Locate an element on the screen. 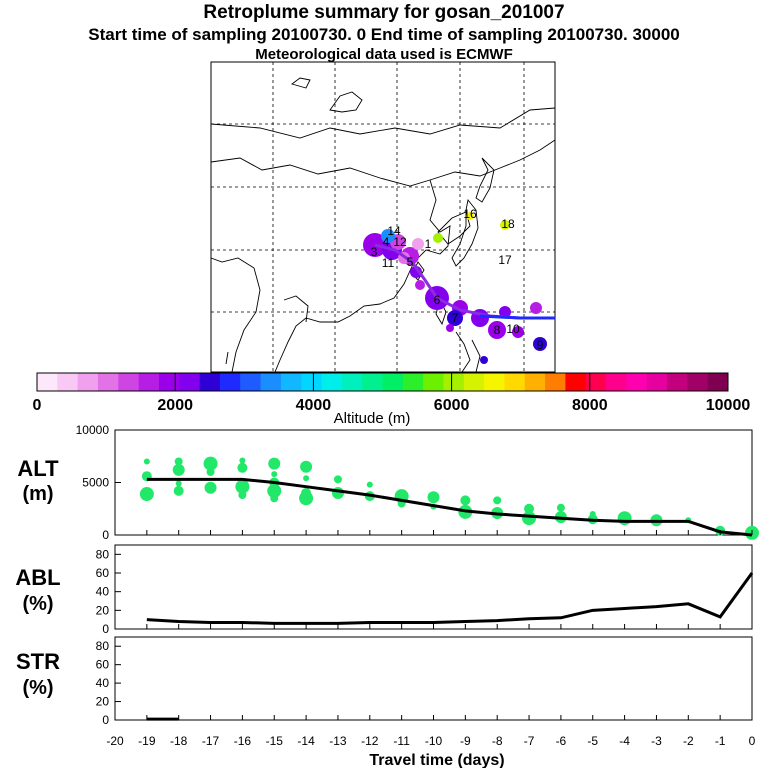  x-tick-label: -9 is located at coordinates (465, 741).